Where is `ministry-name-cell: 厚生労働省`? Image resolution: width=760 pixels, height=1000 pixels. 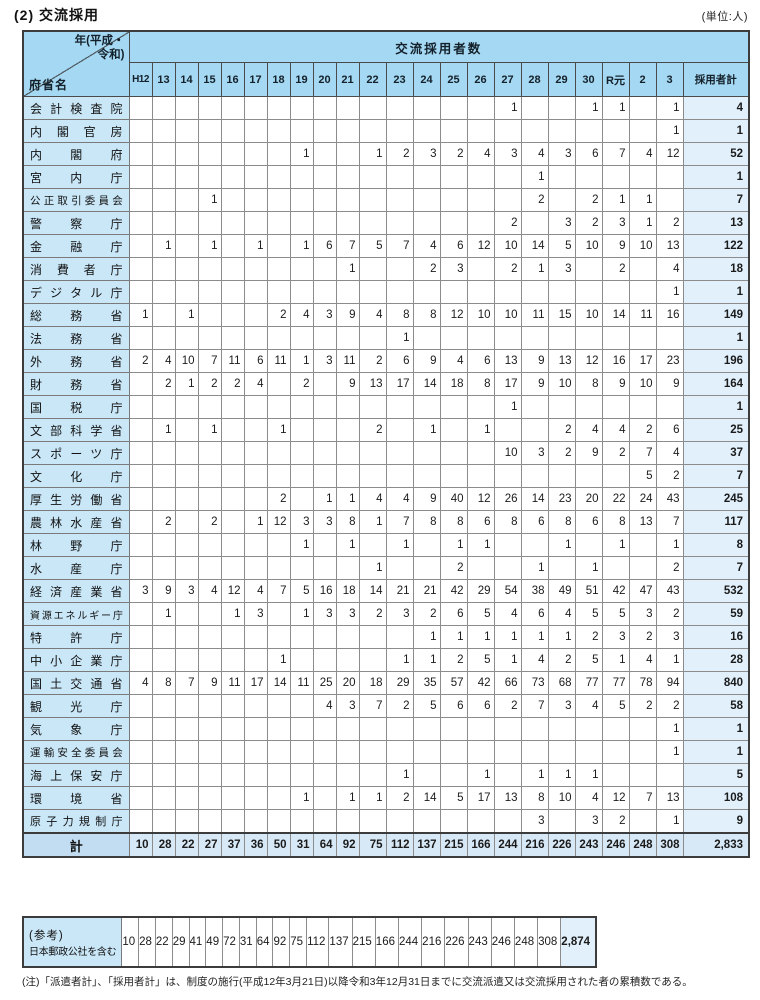
ministry-name-cell: 厚生労働省 is located at coordinates (76, 499).